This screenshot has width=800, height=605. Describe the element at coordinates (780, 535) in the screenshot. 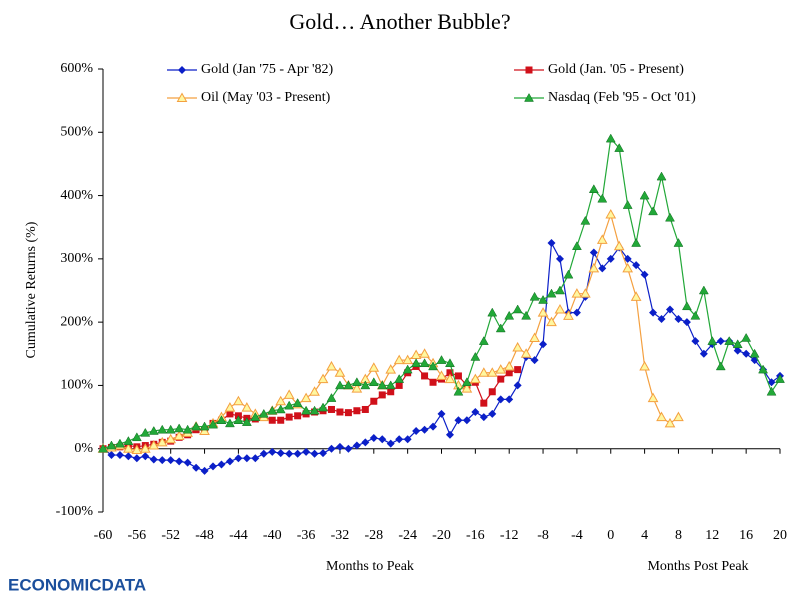

I see `x-tick-label: 20` at that location.